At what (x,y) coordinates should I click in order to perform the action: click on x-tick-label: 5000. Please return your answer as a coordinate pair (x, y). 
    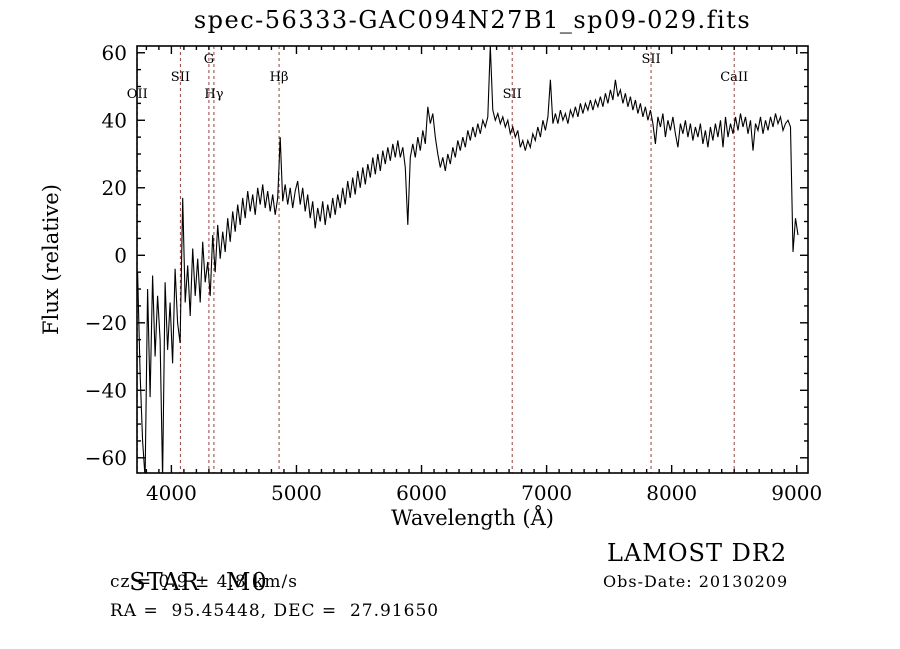
    Looking at the image, I should click on (296, 493).